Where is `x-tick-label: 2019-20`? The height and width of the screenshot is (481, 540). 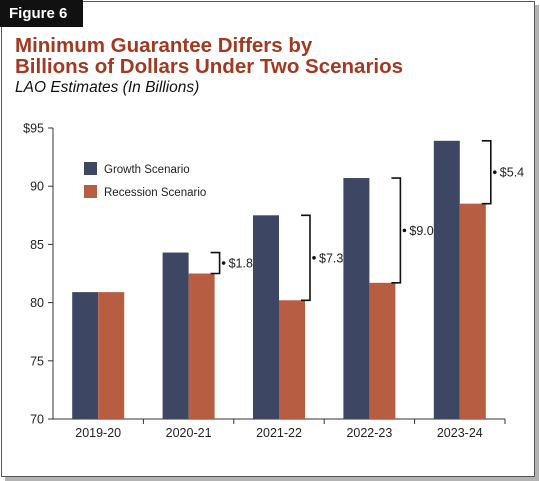
x-tick-label: 2019-20 is located at coordinates (98, 433).